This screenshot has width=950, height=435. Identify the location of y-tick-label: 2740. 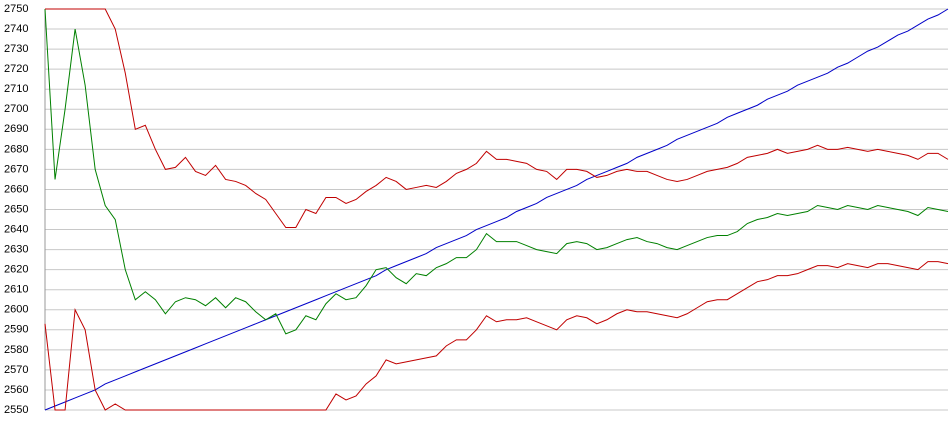
(16, 29).